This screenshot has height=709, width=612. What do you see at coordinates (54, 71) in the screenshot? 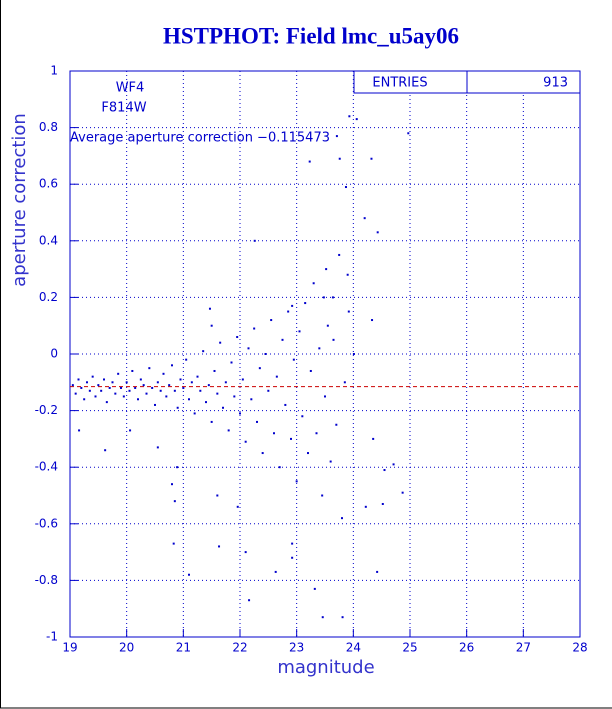
I see `y-tick-label: 1` at bounding box center [54, 71].